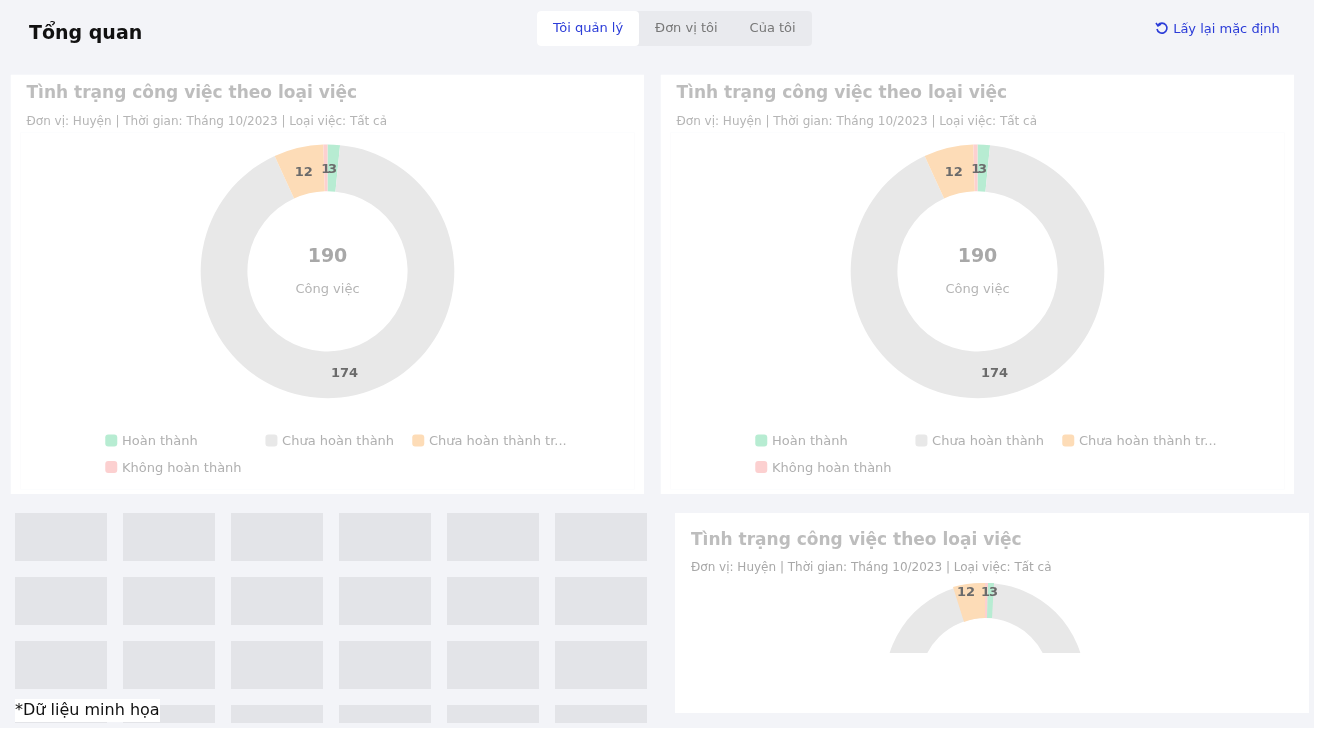 This screenshot has width=1322, height=733. I want to click on text: Đơn vị tôi, so click(686, 28).